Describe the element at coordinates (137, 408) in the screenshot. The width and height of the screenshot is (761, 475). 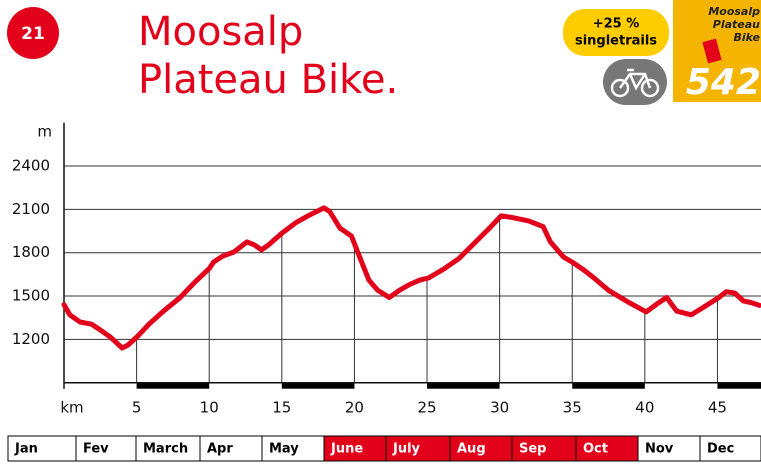
I see `x-tick-label: 5` at that location.